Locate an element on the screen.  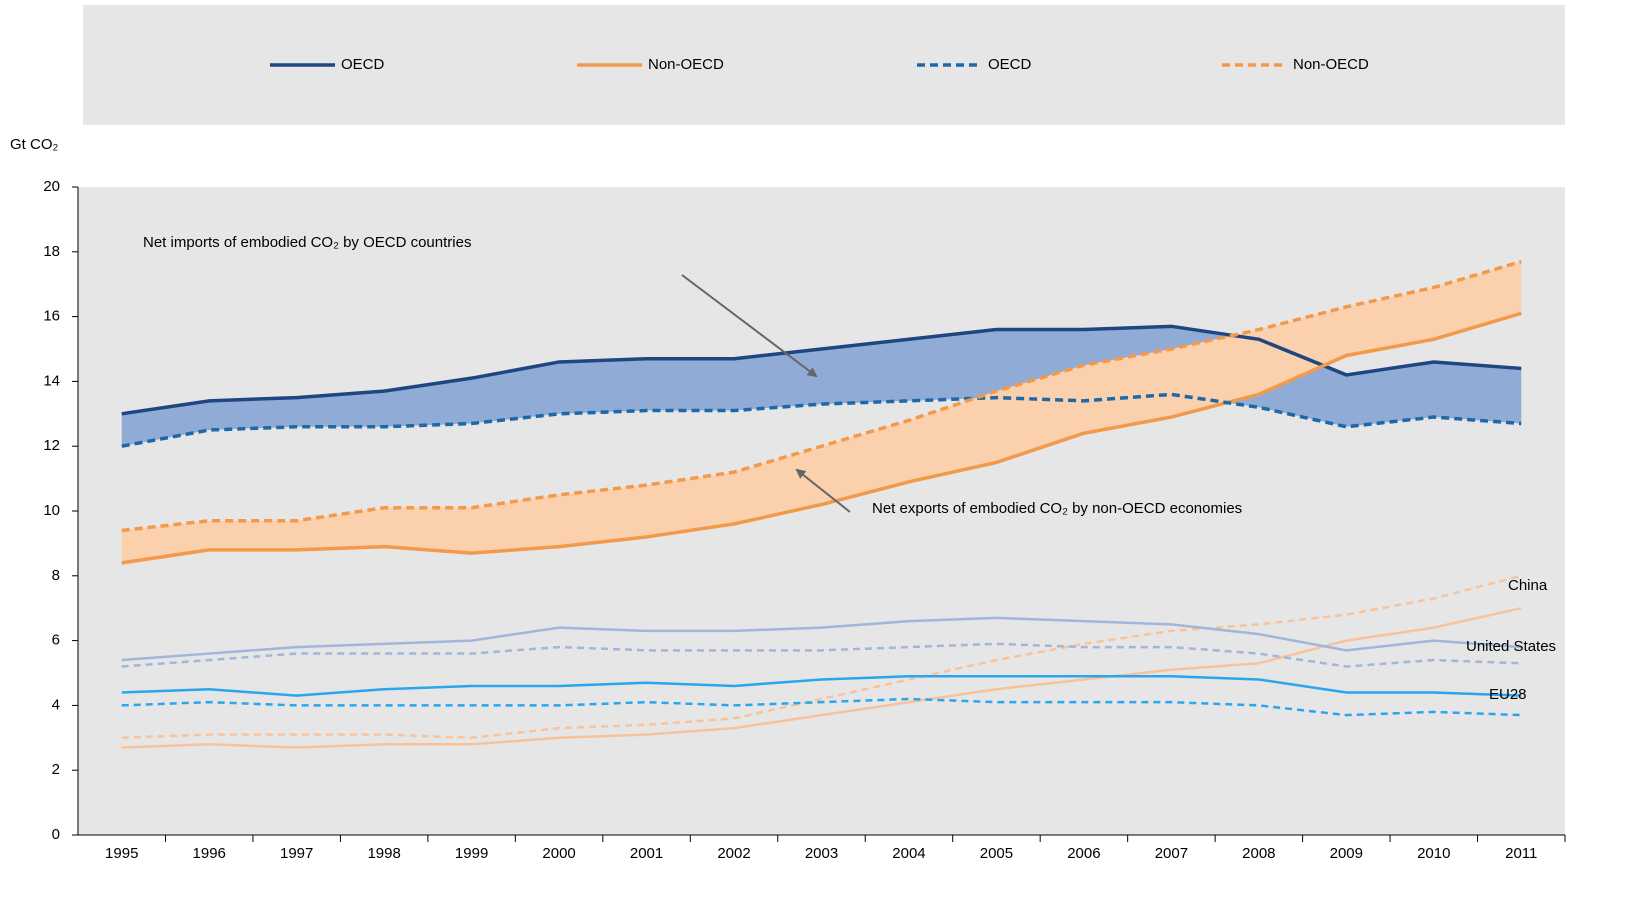
x-tick-label: 2010 is located at coordinates (1433, 853).